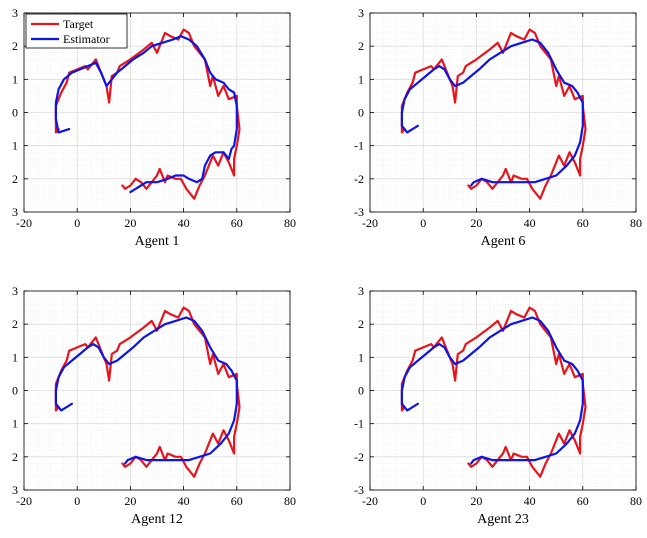 This screenshot has height=538, width=647. Describe the element at coordinates (157, 241) in the screenshot. I see `panel-caption: Agent 1` at that location.